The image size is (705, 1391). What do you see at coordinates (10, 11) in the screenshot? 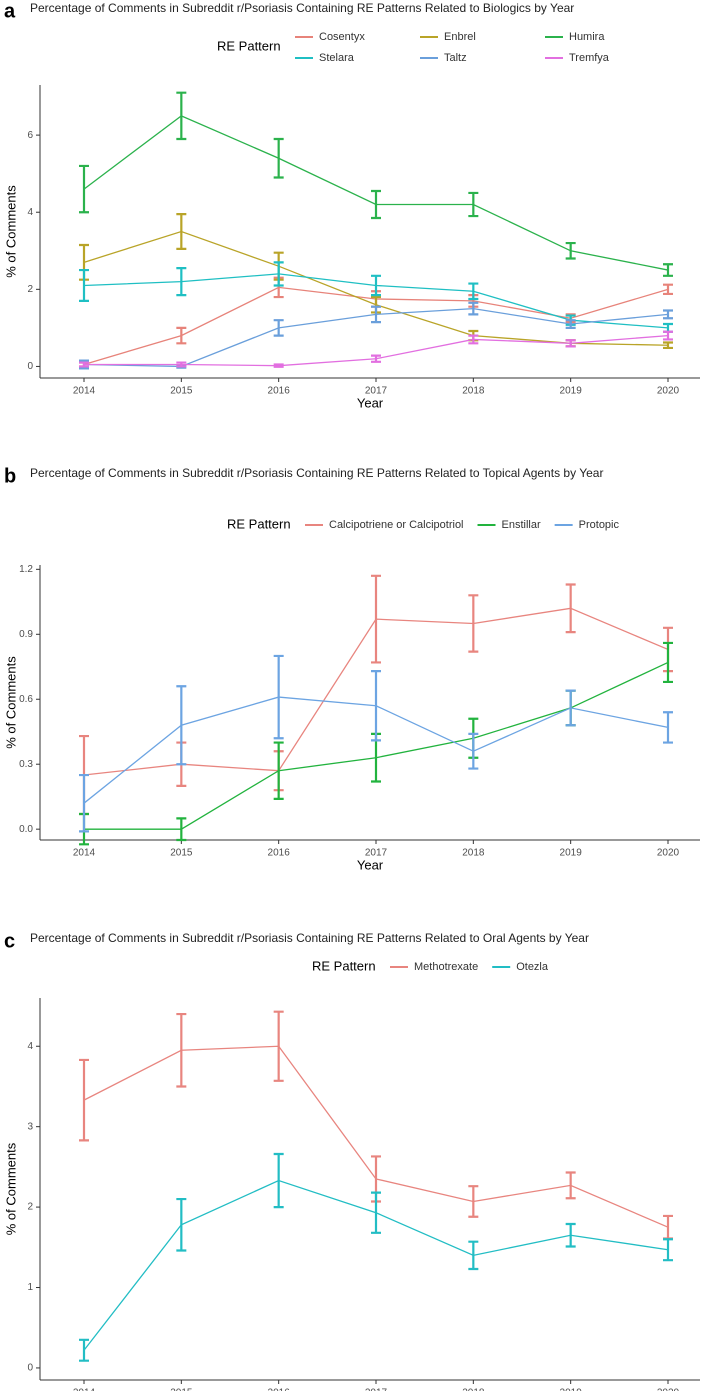
I see `panel-label: a` at bounding box center [10, 11].